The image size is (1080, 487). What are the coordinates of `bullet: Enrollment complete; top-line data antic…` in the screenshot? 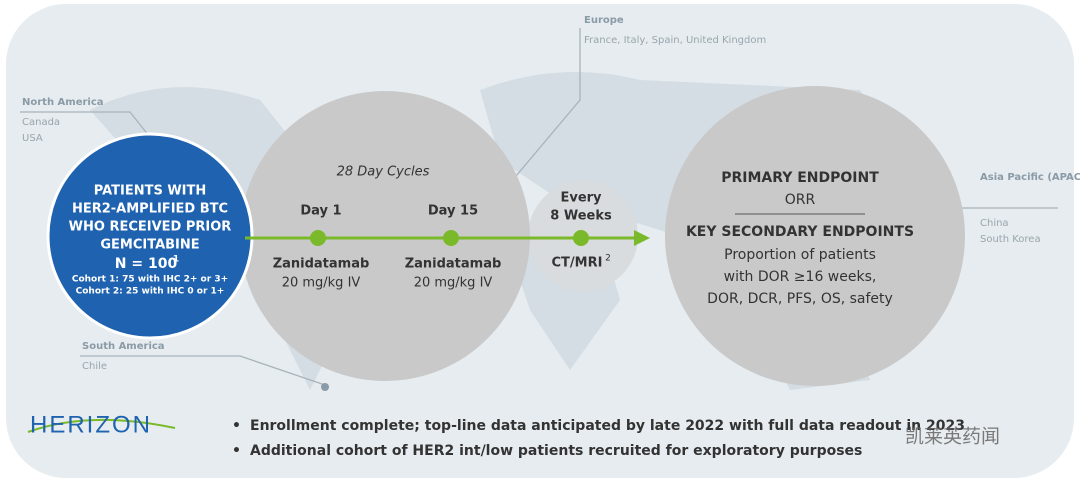 It's located at (607, 426).